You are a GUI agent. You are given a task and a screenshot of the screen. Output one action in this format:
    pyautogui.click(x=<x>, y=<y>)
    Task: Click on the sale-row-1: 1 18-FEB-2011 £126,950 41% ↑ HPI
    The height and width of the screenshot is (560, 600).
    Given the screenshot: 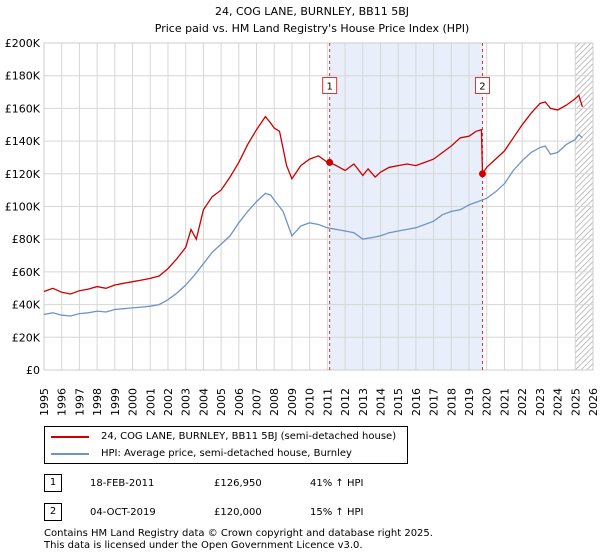 What is the action you would take?
    pyautogui.click(x=244, y=483)
    